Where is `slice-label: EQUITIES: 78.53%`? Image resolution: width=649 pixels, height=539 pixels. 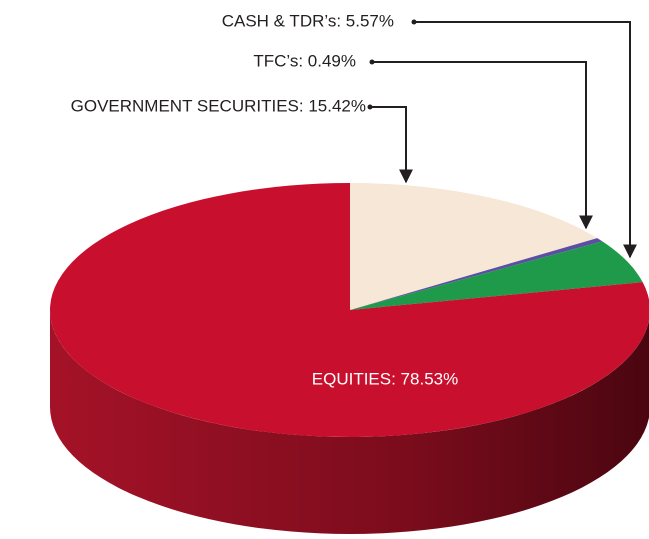
slice-label: EQUITIES: 78.53% is located at coordinates (385, 378).